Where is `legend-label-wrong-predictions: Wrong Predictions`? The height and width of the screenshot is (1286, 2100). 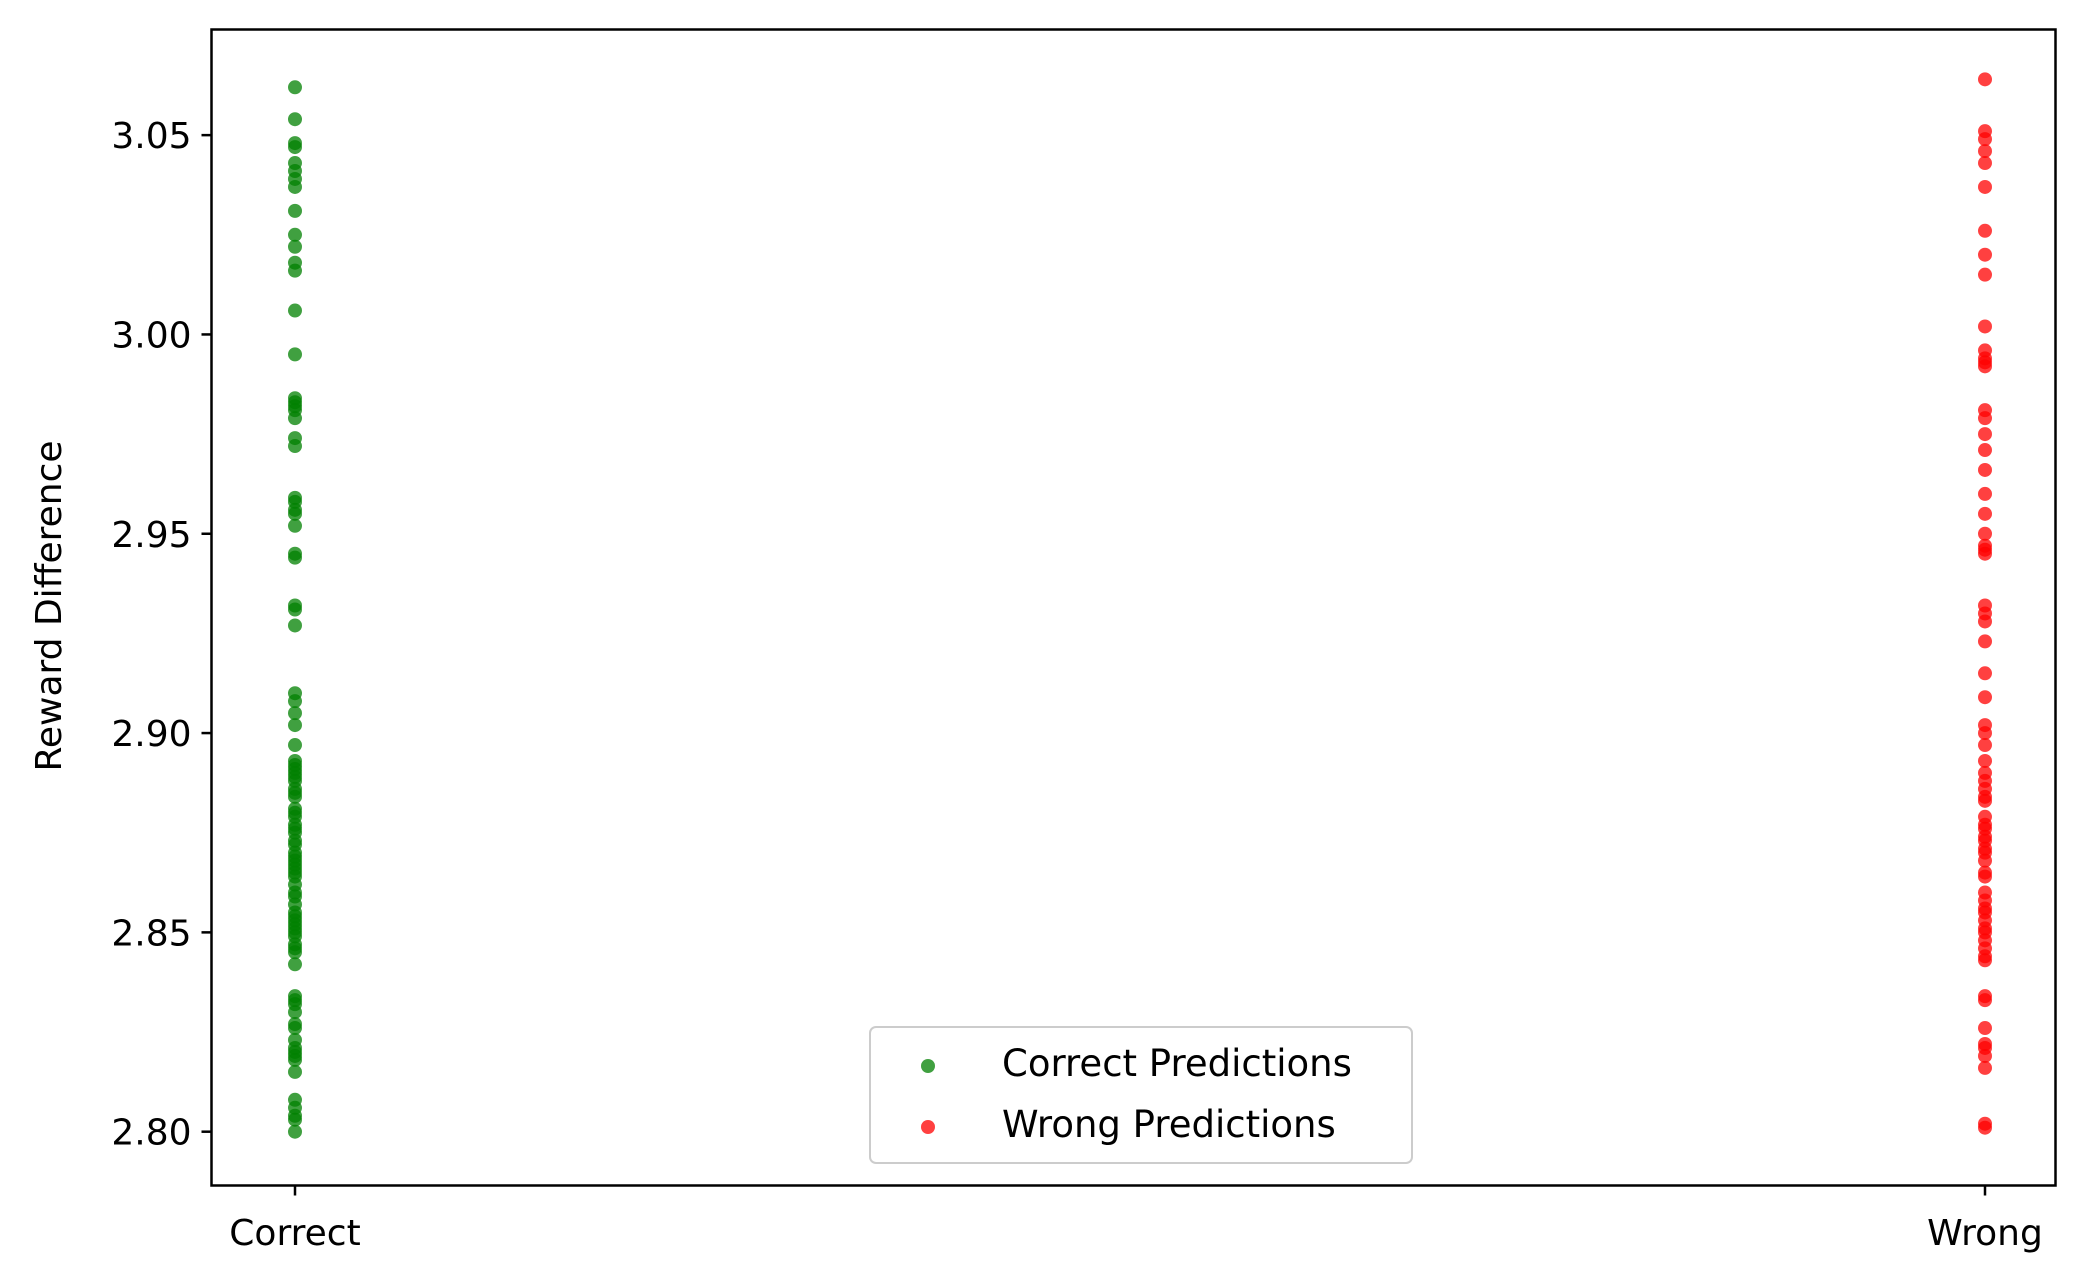 legend-label-wrong-predictions: Wrong Predictions is located at coordinates (1169, 1124).